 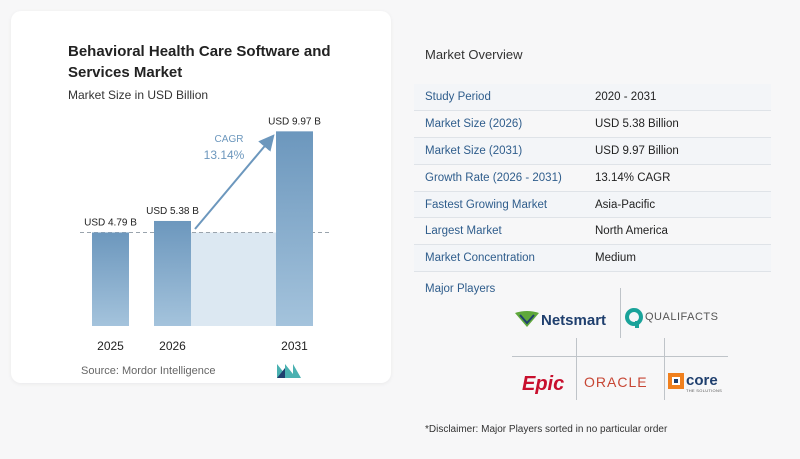 What do you see at coordinates (233, 279) in the screenshot?
I see `growth-shade-area` at bounding box center [233, 279].